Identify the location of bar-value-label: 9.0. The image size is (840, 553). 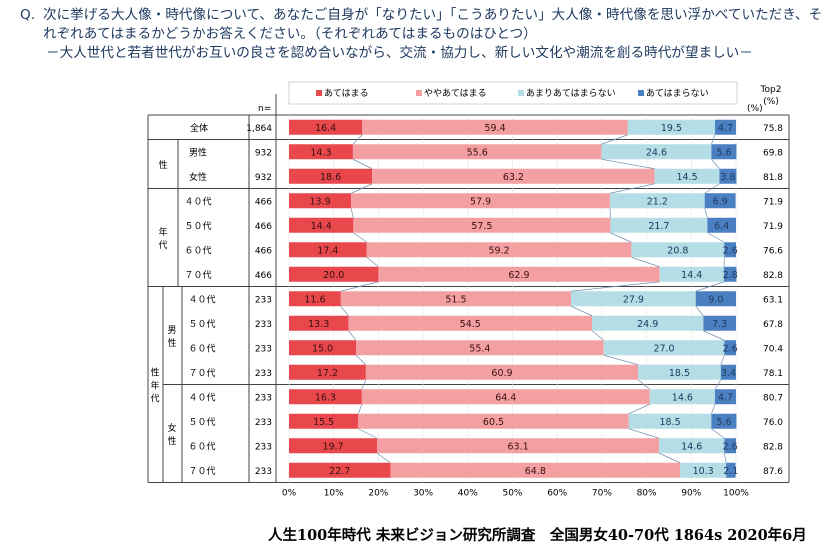
(715, 299).